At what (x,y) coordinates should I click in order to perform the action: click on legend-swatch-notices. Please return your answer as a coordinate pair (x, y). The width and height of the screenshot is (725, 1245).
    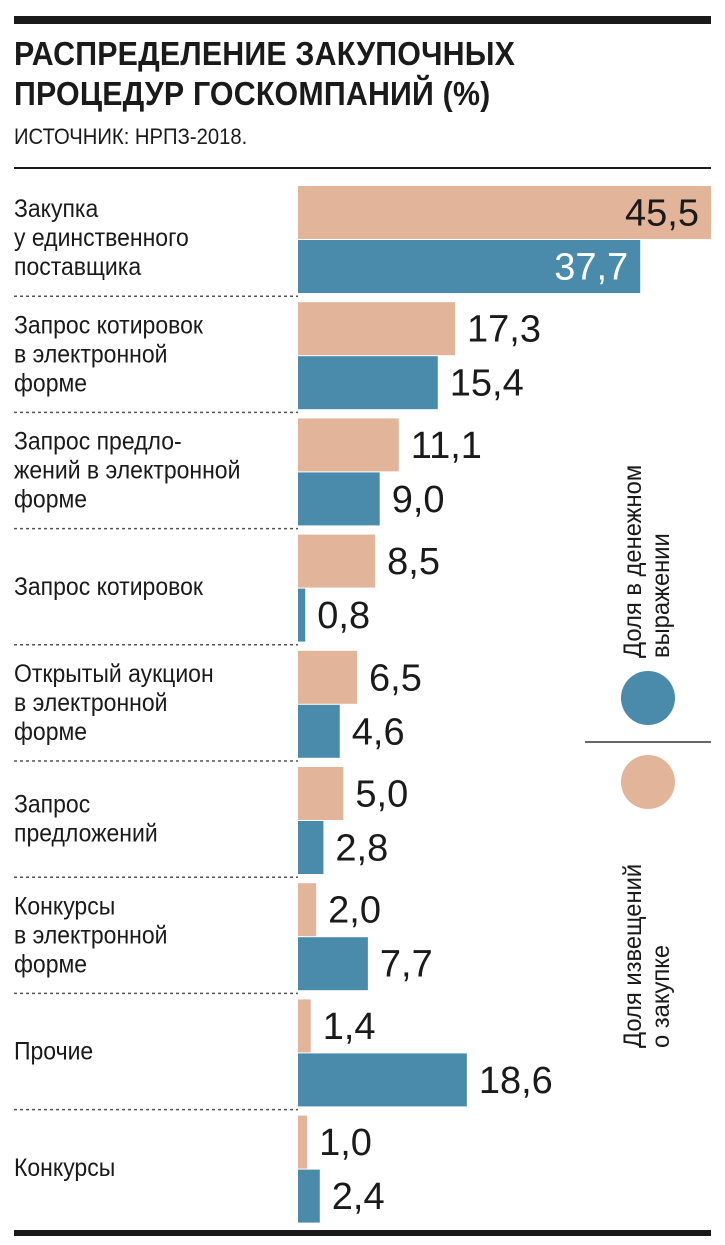
    Looking at the image, I should click on (648, 782).